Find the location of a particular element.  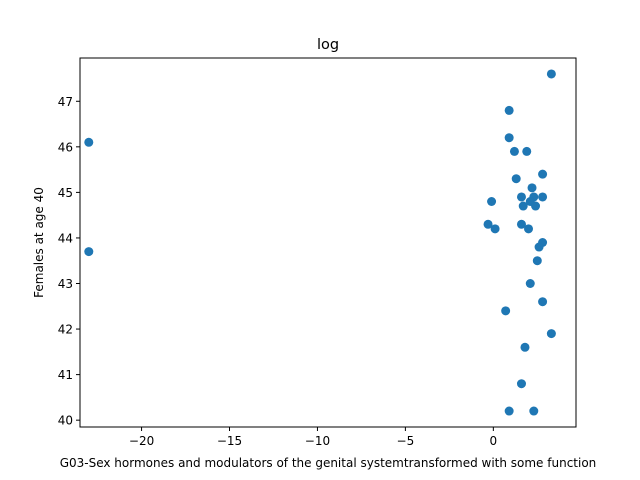

y-tick-label: 42 is located at coordinates (65, 330).